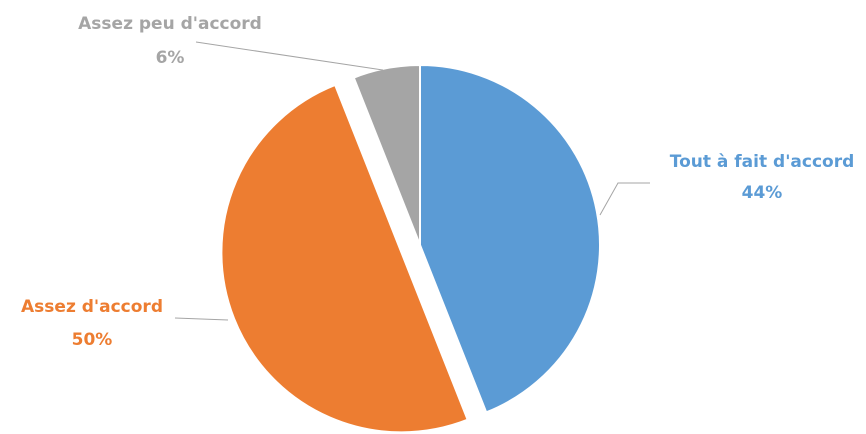 This screenshot has width=866, height=434. Describe the element at coordinates (762, 162) in the screenshot. I see `slice-label: Tout à fait d'accord` at that location.